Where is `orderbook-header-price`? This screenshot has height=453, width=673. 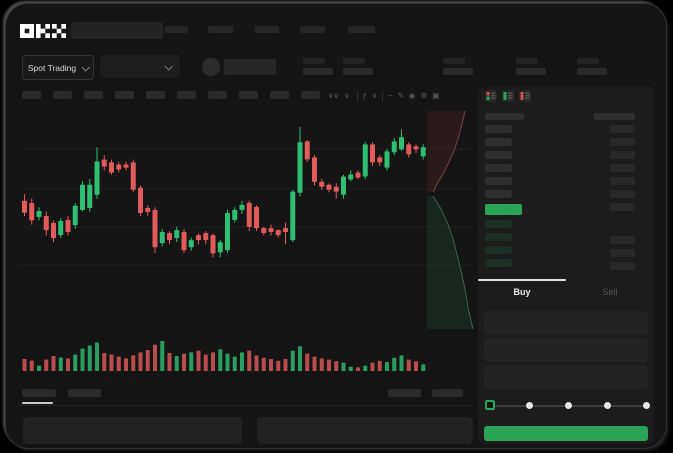 orderbook-header-price is located at coordinates (504, 116).